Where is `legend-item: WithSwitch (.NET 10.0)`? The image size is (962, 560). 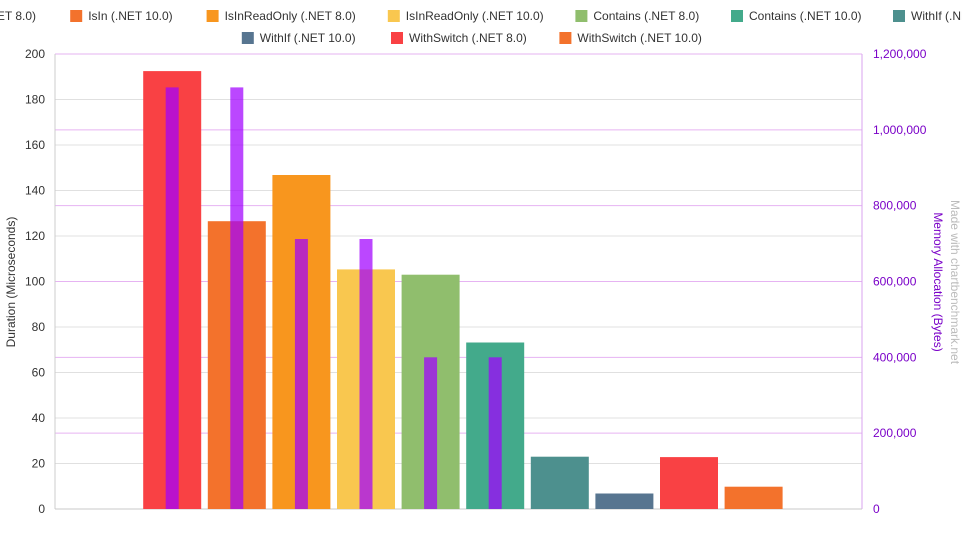
legend-item: WithSwitch (.NET 10.0) is located at coordinates (630, 38).